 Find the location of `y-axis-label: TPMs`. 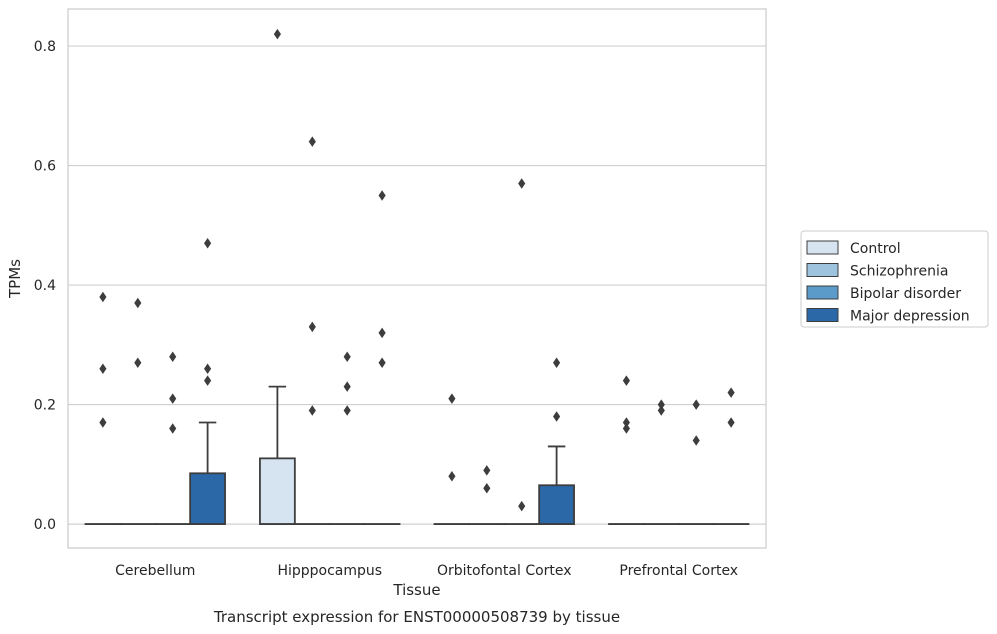

y-axis-label: TPMs is located at coordinates (15, 279).